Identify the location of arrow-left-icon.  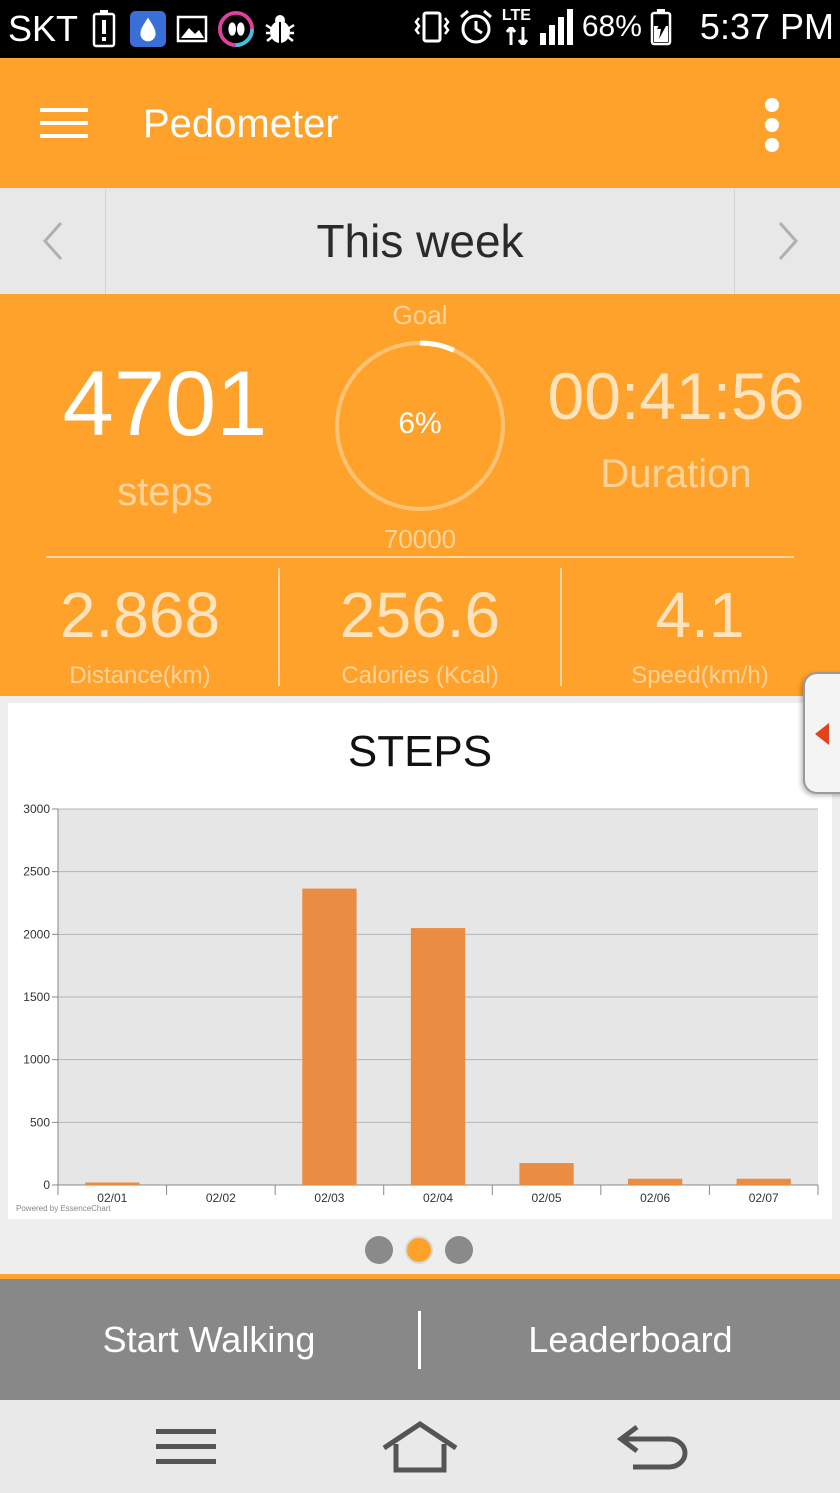
(822, 734).